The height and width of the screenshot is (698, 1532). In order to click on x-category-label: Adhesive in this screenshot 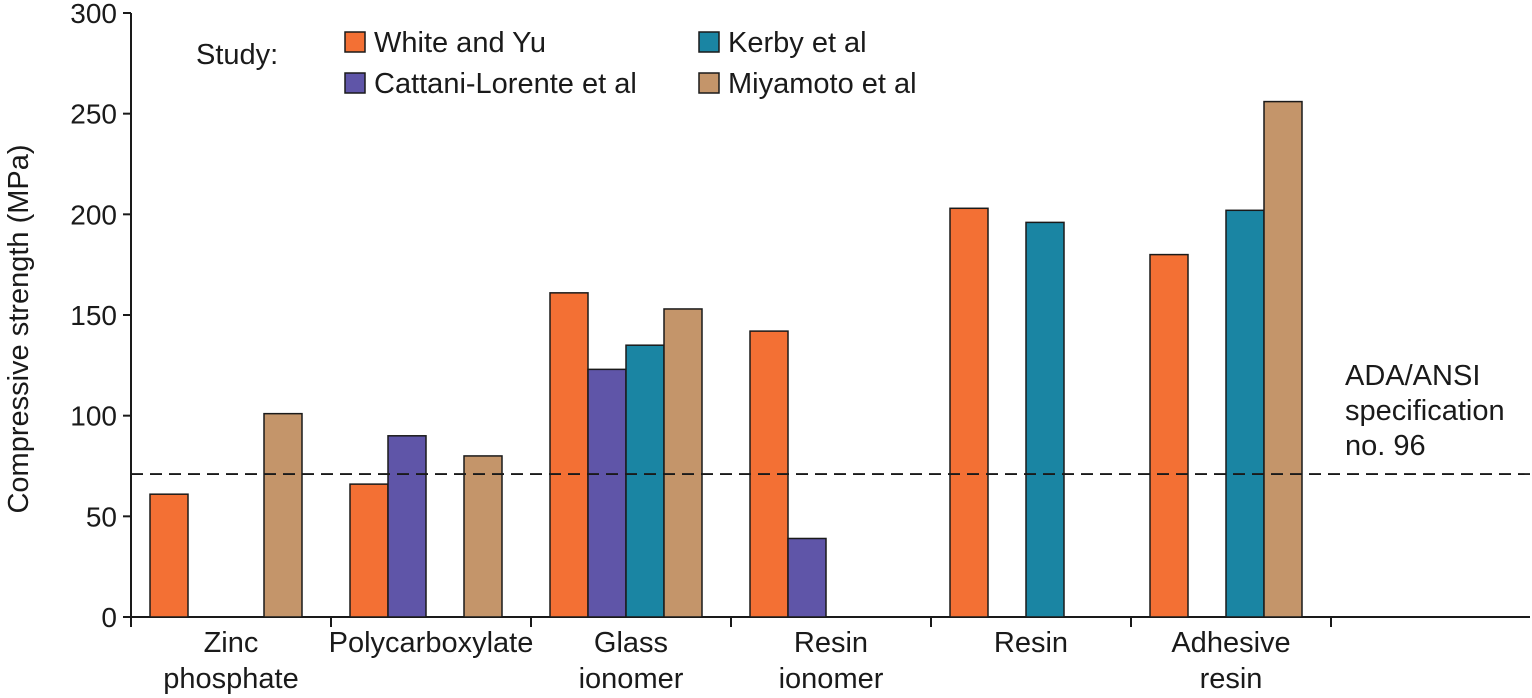, I will do `click(1230, 643)`.